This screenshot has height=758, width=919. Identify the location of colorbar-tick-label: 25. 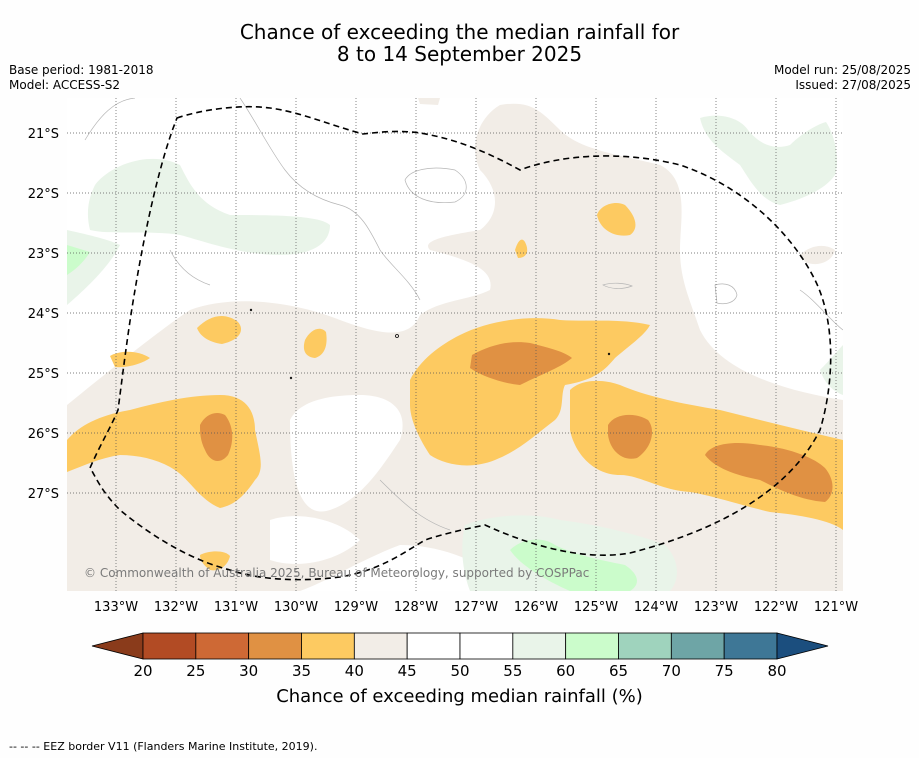
(195, 671).